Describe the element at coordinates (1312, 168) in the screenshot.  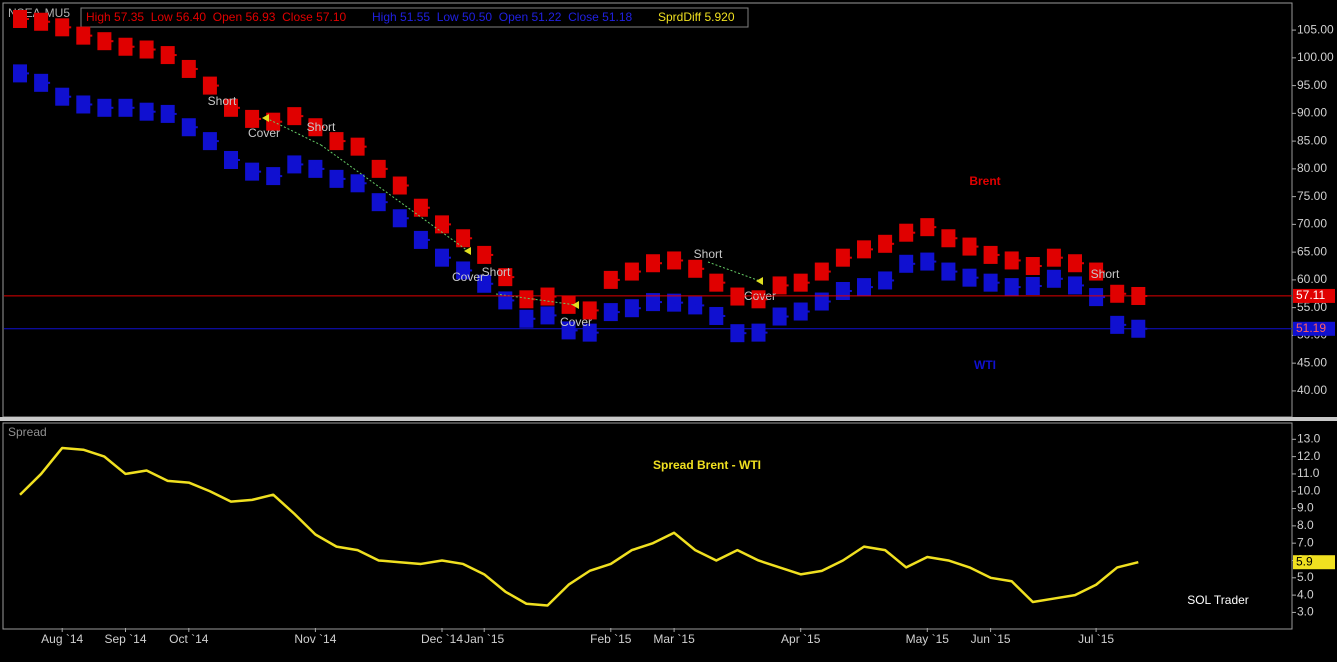
I see `y-tick-label: 80.00` at that location.